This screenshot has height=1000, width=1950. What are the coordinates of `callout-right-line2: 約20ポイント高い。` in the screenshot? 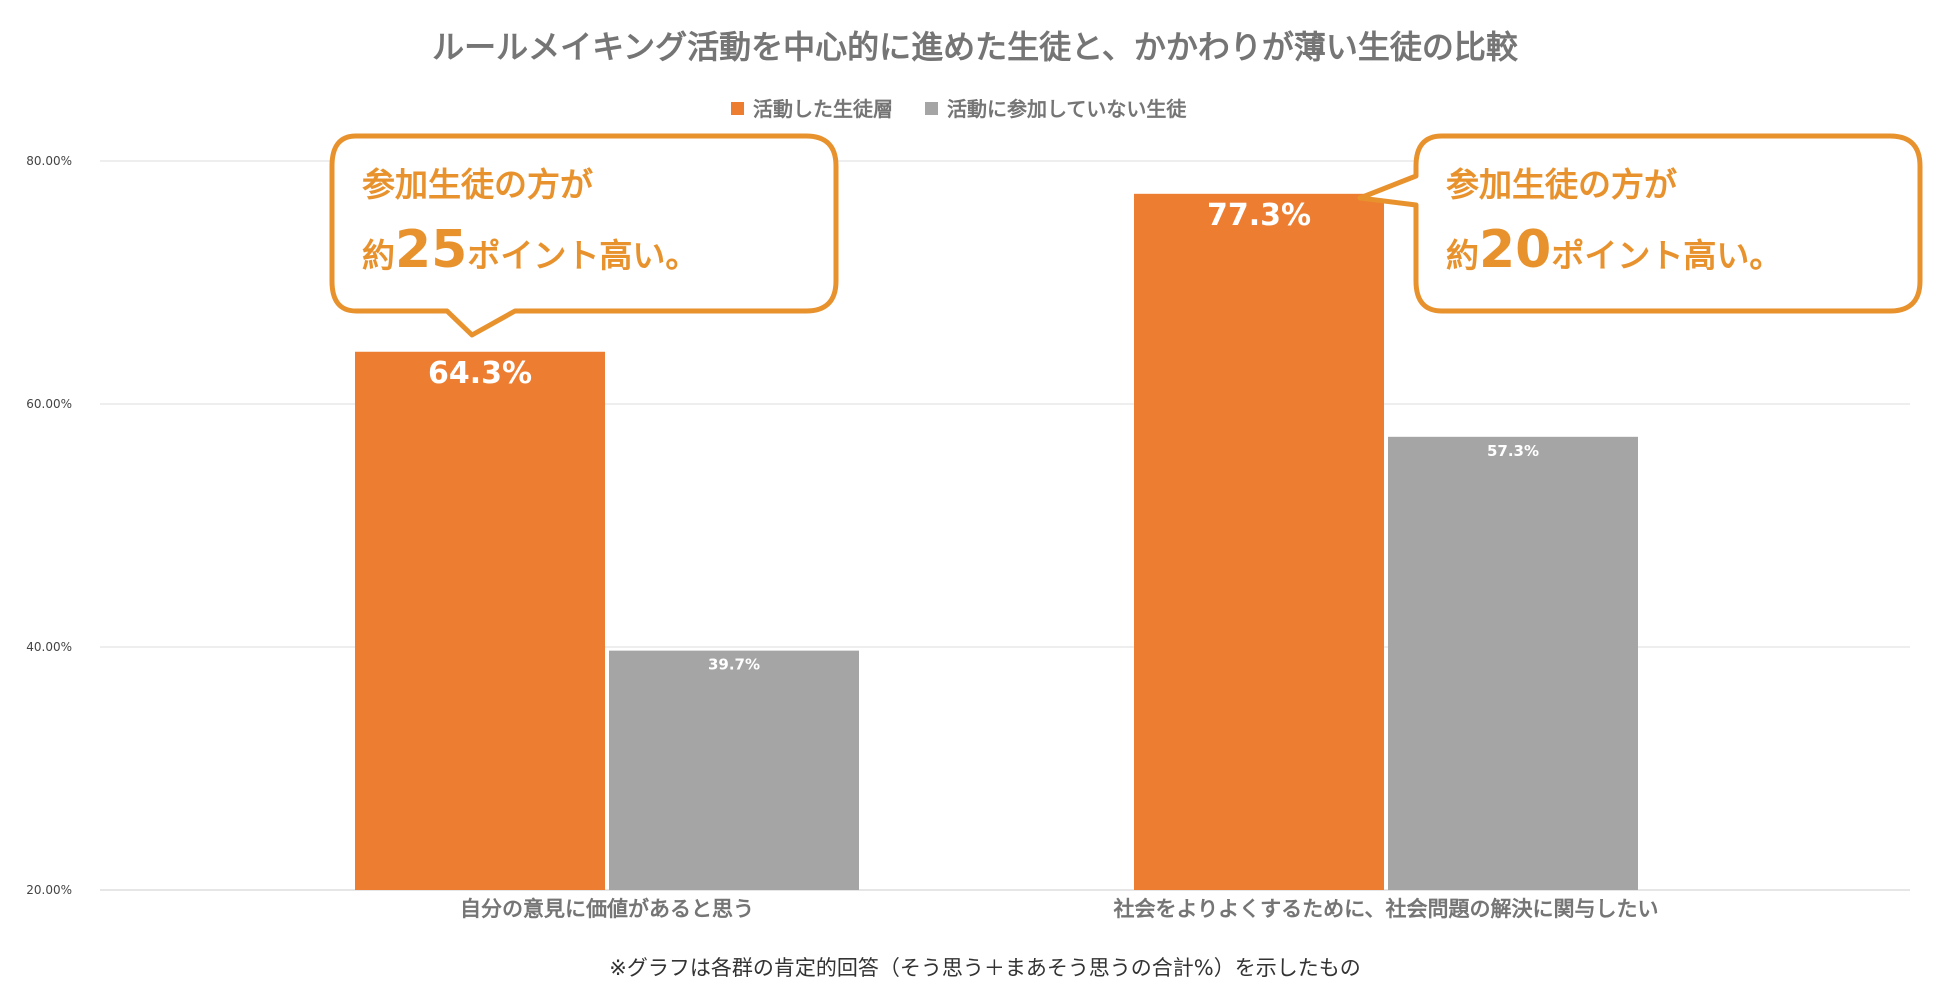 It's located at (1614, 250).